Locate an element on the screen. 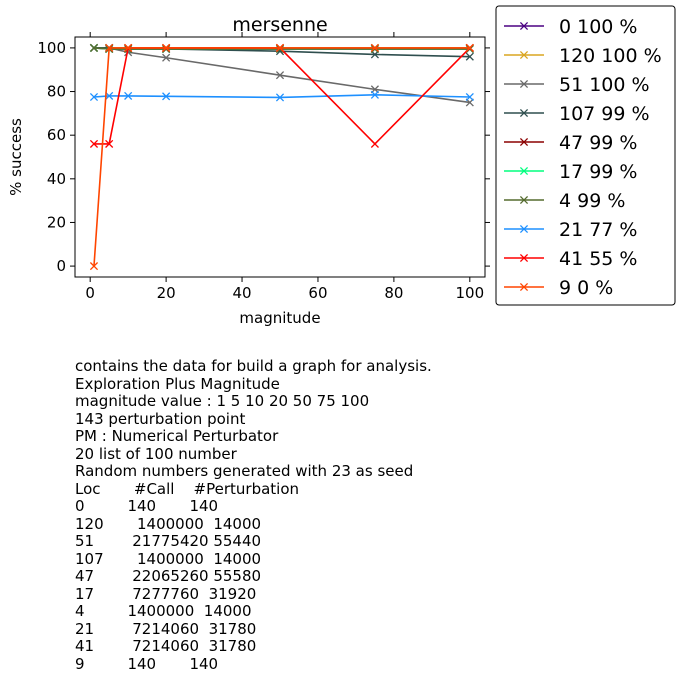  legend-label: 107 99 % is located at coordinates (604, 114).